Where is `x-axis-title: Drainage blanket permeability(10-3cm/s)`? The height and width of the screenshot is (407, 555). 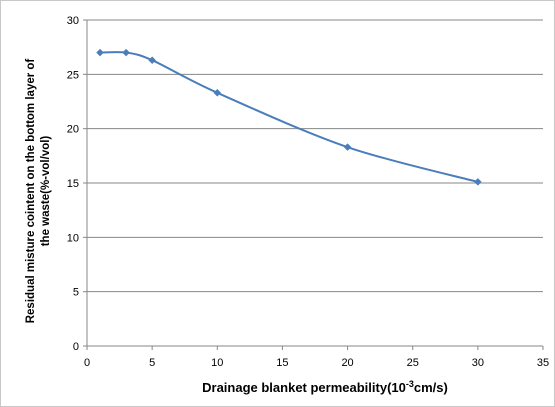 x-axis-title: Drainage blanket permeability(10-3cm/s) is located at coordinates (325, 387).